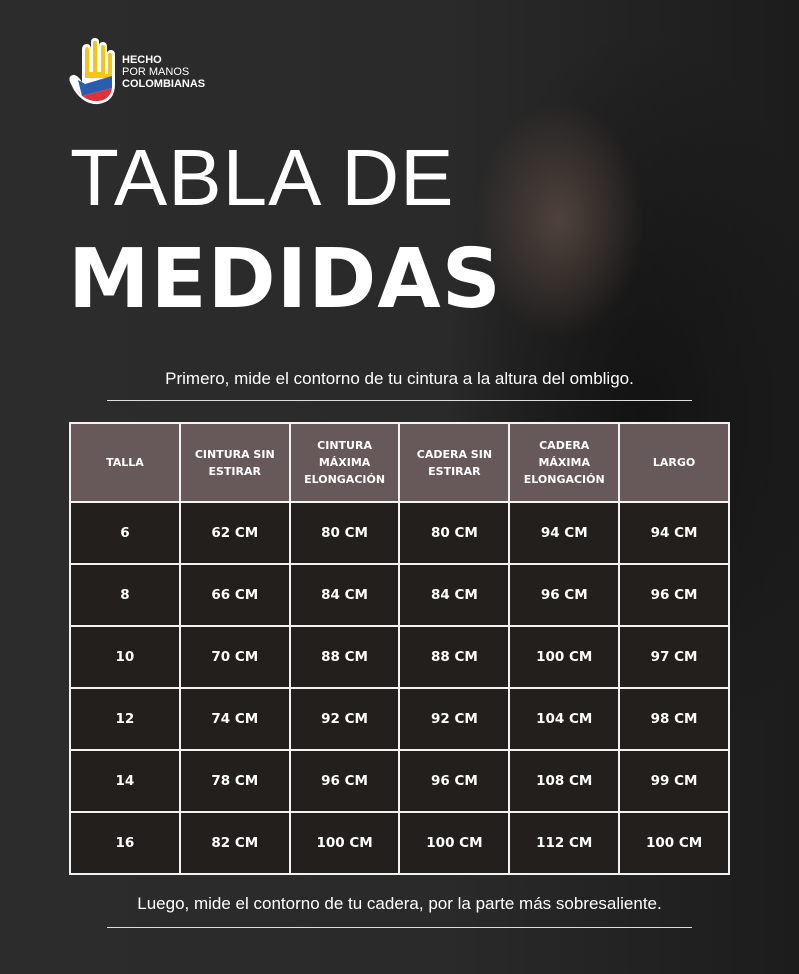 The image size is (799, 974). Describe the element at coordinates (234, 533) in the screenshot. I see `table-cell: 62 CM` at that location.